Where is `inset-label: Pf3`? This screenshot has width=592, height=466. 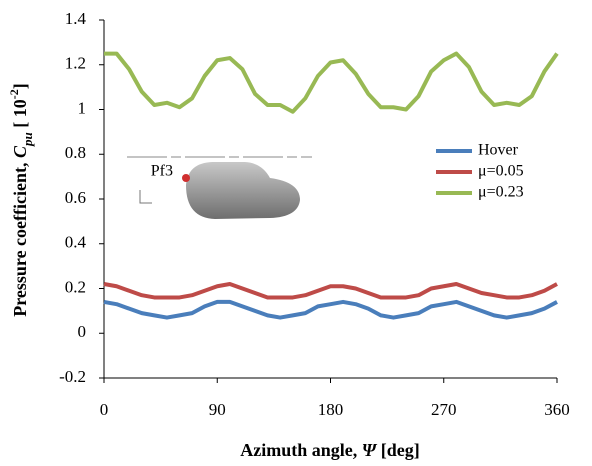 inset-label: Pf3 is located at coordinates (162, 171).